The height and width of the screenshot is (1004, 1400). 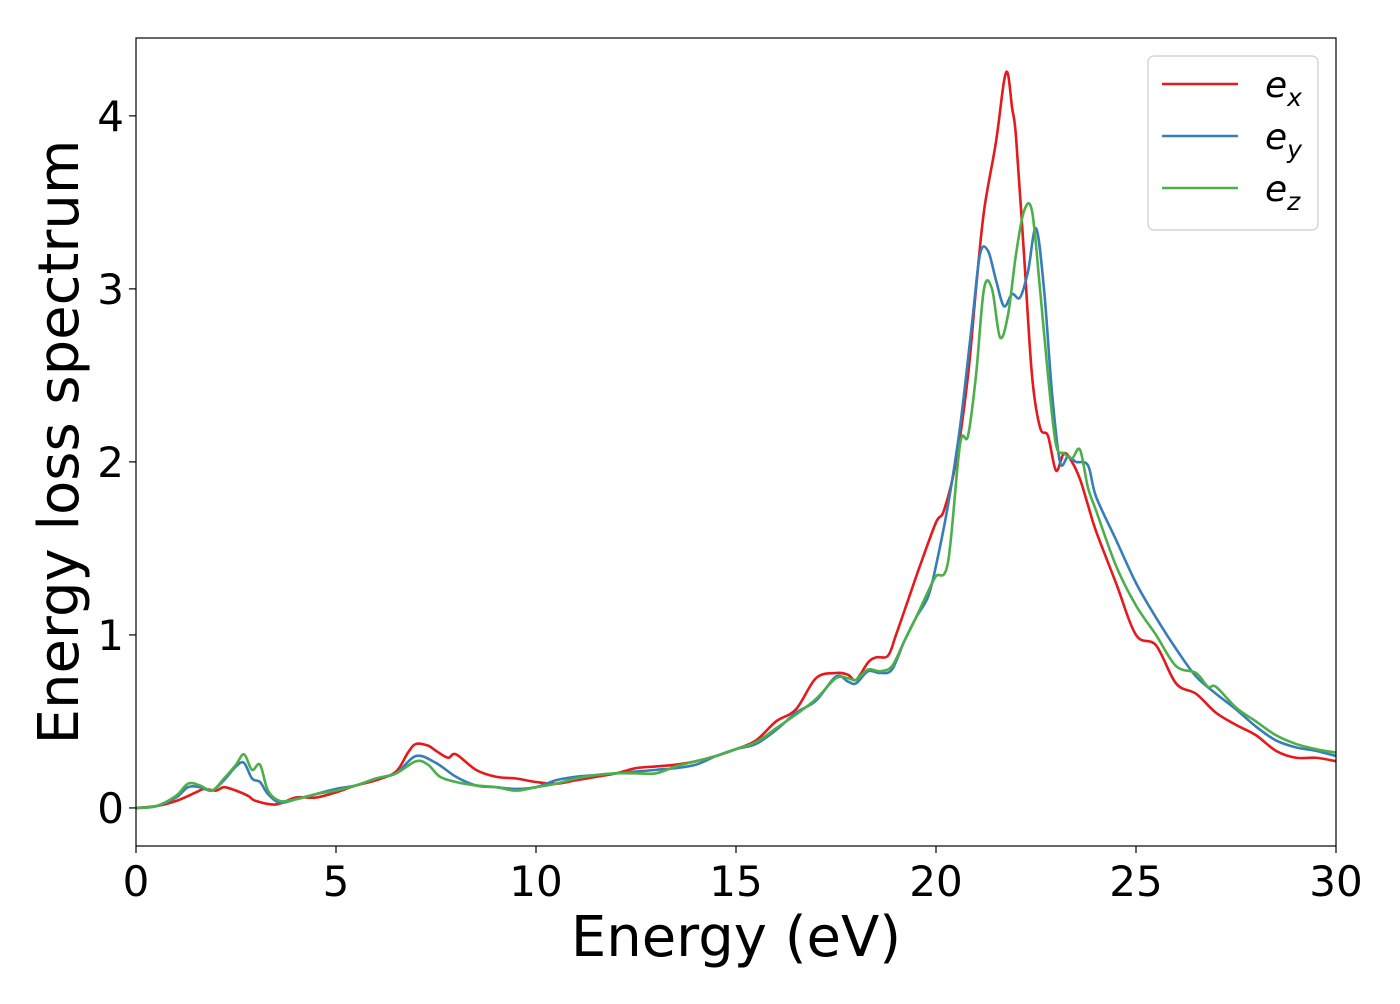 What do you see at coordinates (935, 881) in the screenshot?
I see `x-tick-label: 20` at bounding box center [935, 881].